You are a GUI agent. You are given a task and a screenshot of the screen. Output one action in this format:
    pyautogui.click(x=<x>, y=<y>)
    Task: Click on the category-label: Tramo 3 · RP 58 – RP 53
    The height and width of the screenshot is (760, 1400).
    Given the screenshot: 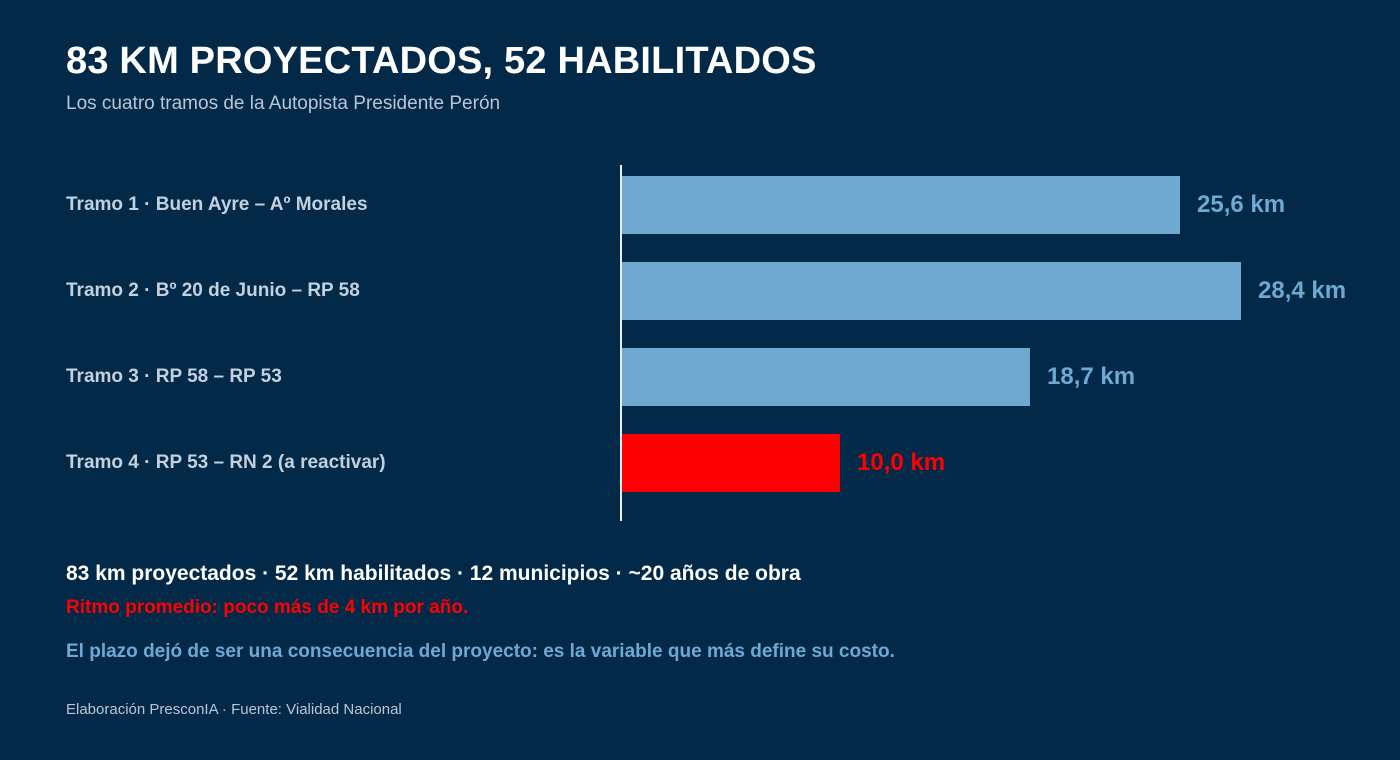 What is the action you would take?
    pyautogui.click(x=174, y=376)
    